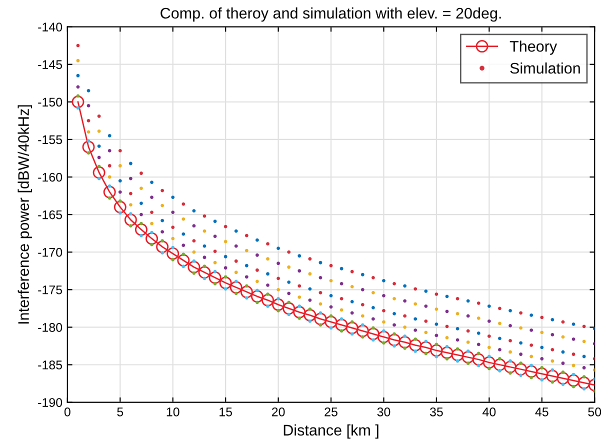  Describe the element at coordinates (50, 65) in the screenshot. I see `y-tick-label: -145` at that location.